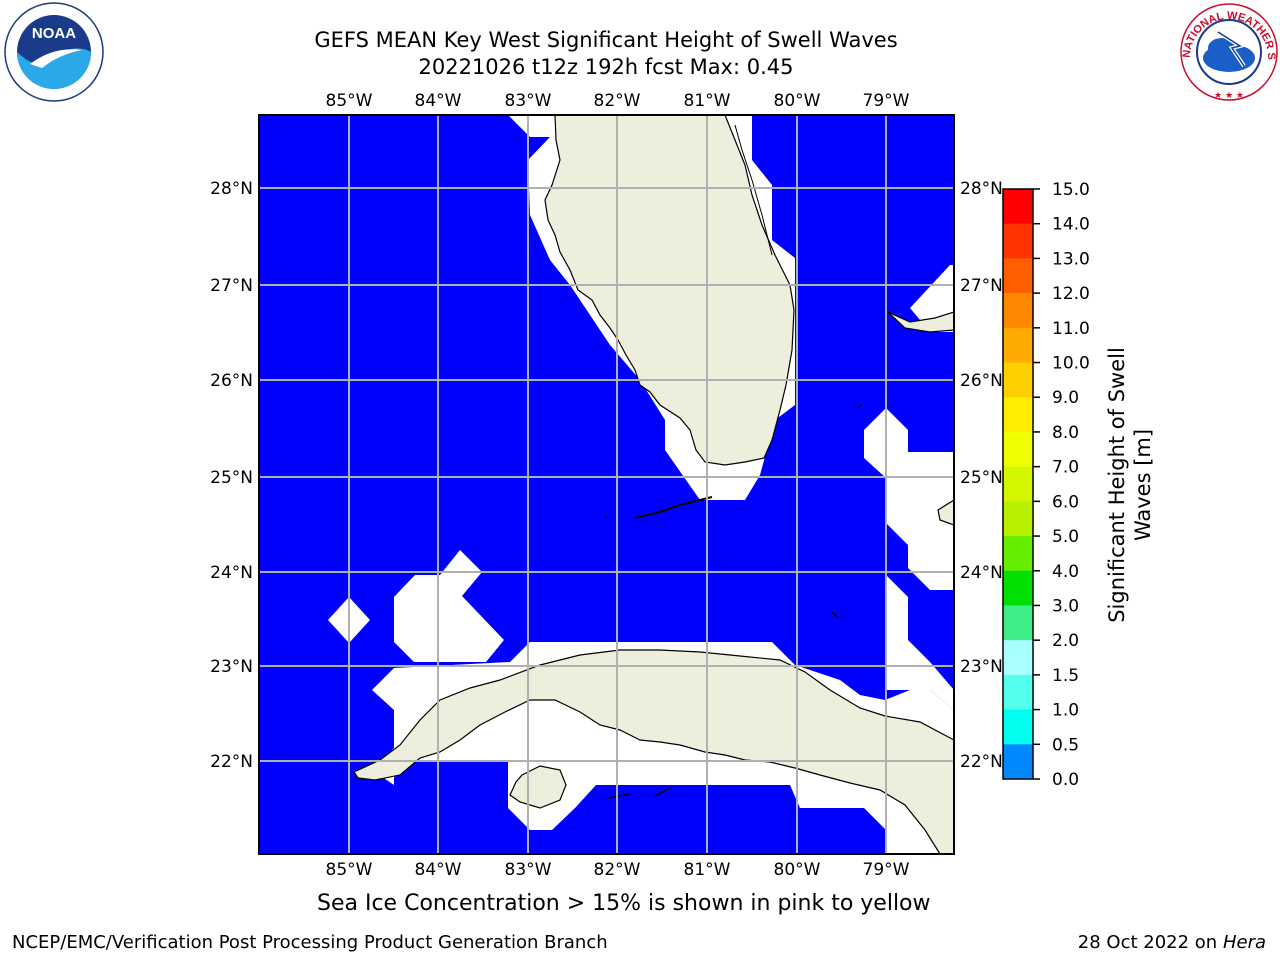 Image resolution: width=1280 pixels, height=960 pixels. What do you see at coordinates (1065, 537) in the screenshot?
I see `colorbar-tick-label: 5.0` at bounding box center [1065, 537].